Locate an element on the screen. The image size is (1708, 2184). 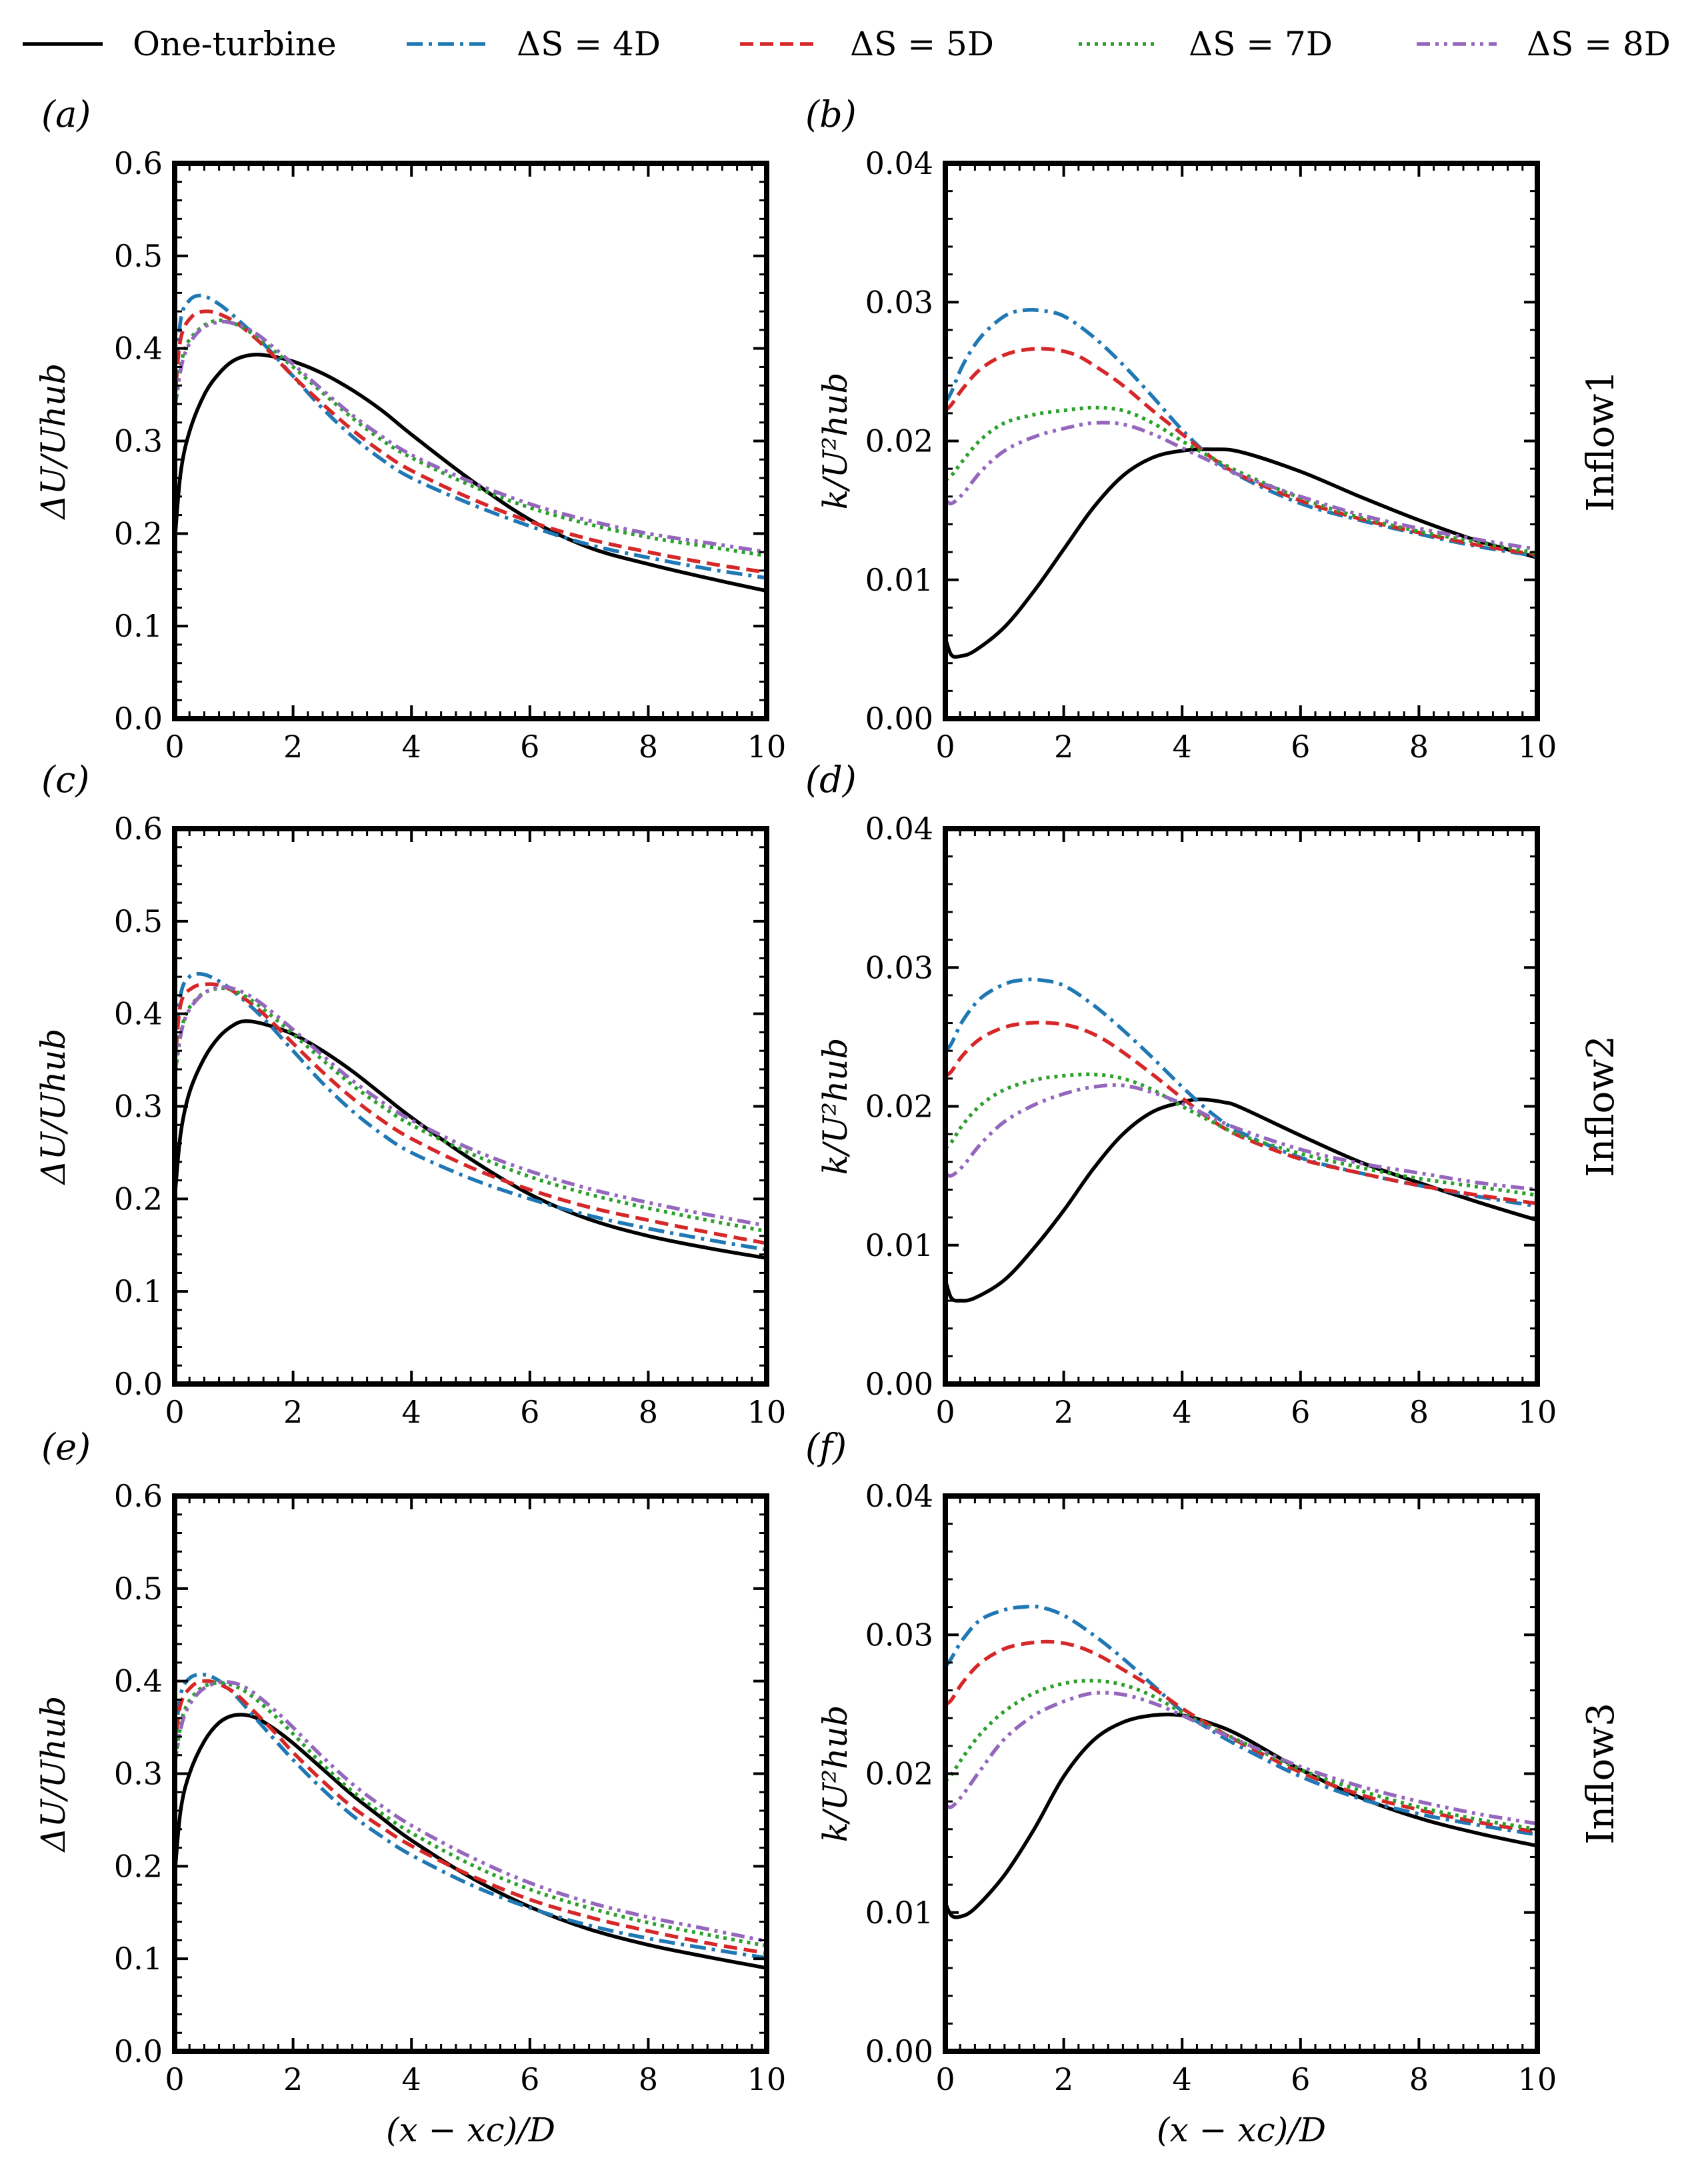
legend-label-one: One-turbine is located at coordinates (235, 44).